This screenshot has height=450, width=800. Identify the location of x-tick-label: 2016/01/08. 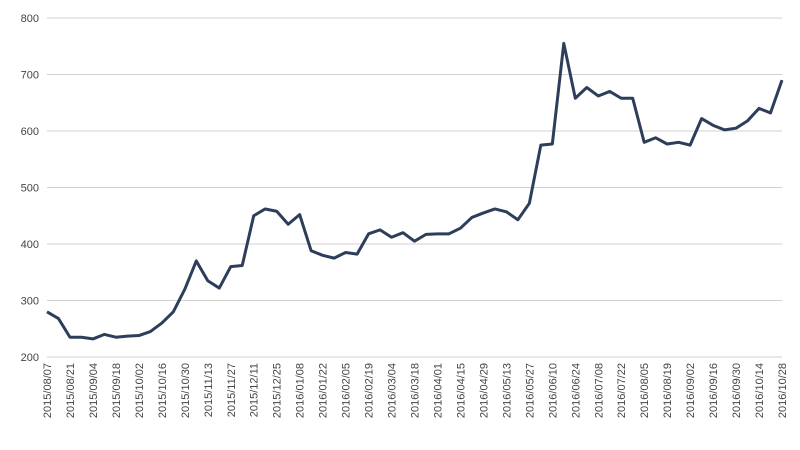
(301, 390).